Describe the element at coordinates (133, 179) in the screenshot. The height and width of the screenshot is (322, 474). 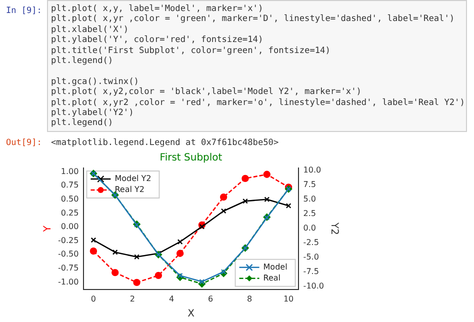
I see `legend-label: Model Y2` at that location.